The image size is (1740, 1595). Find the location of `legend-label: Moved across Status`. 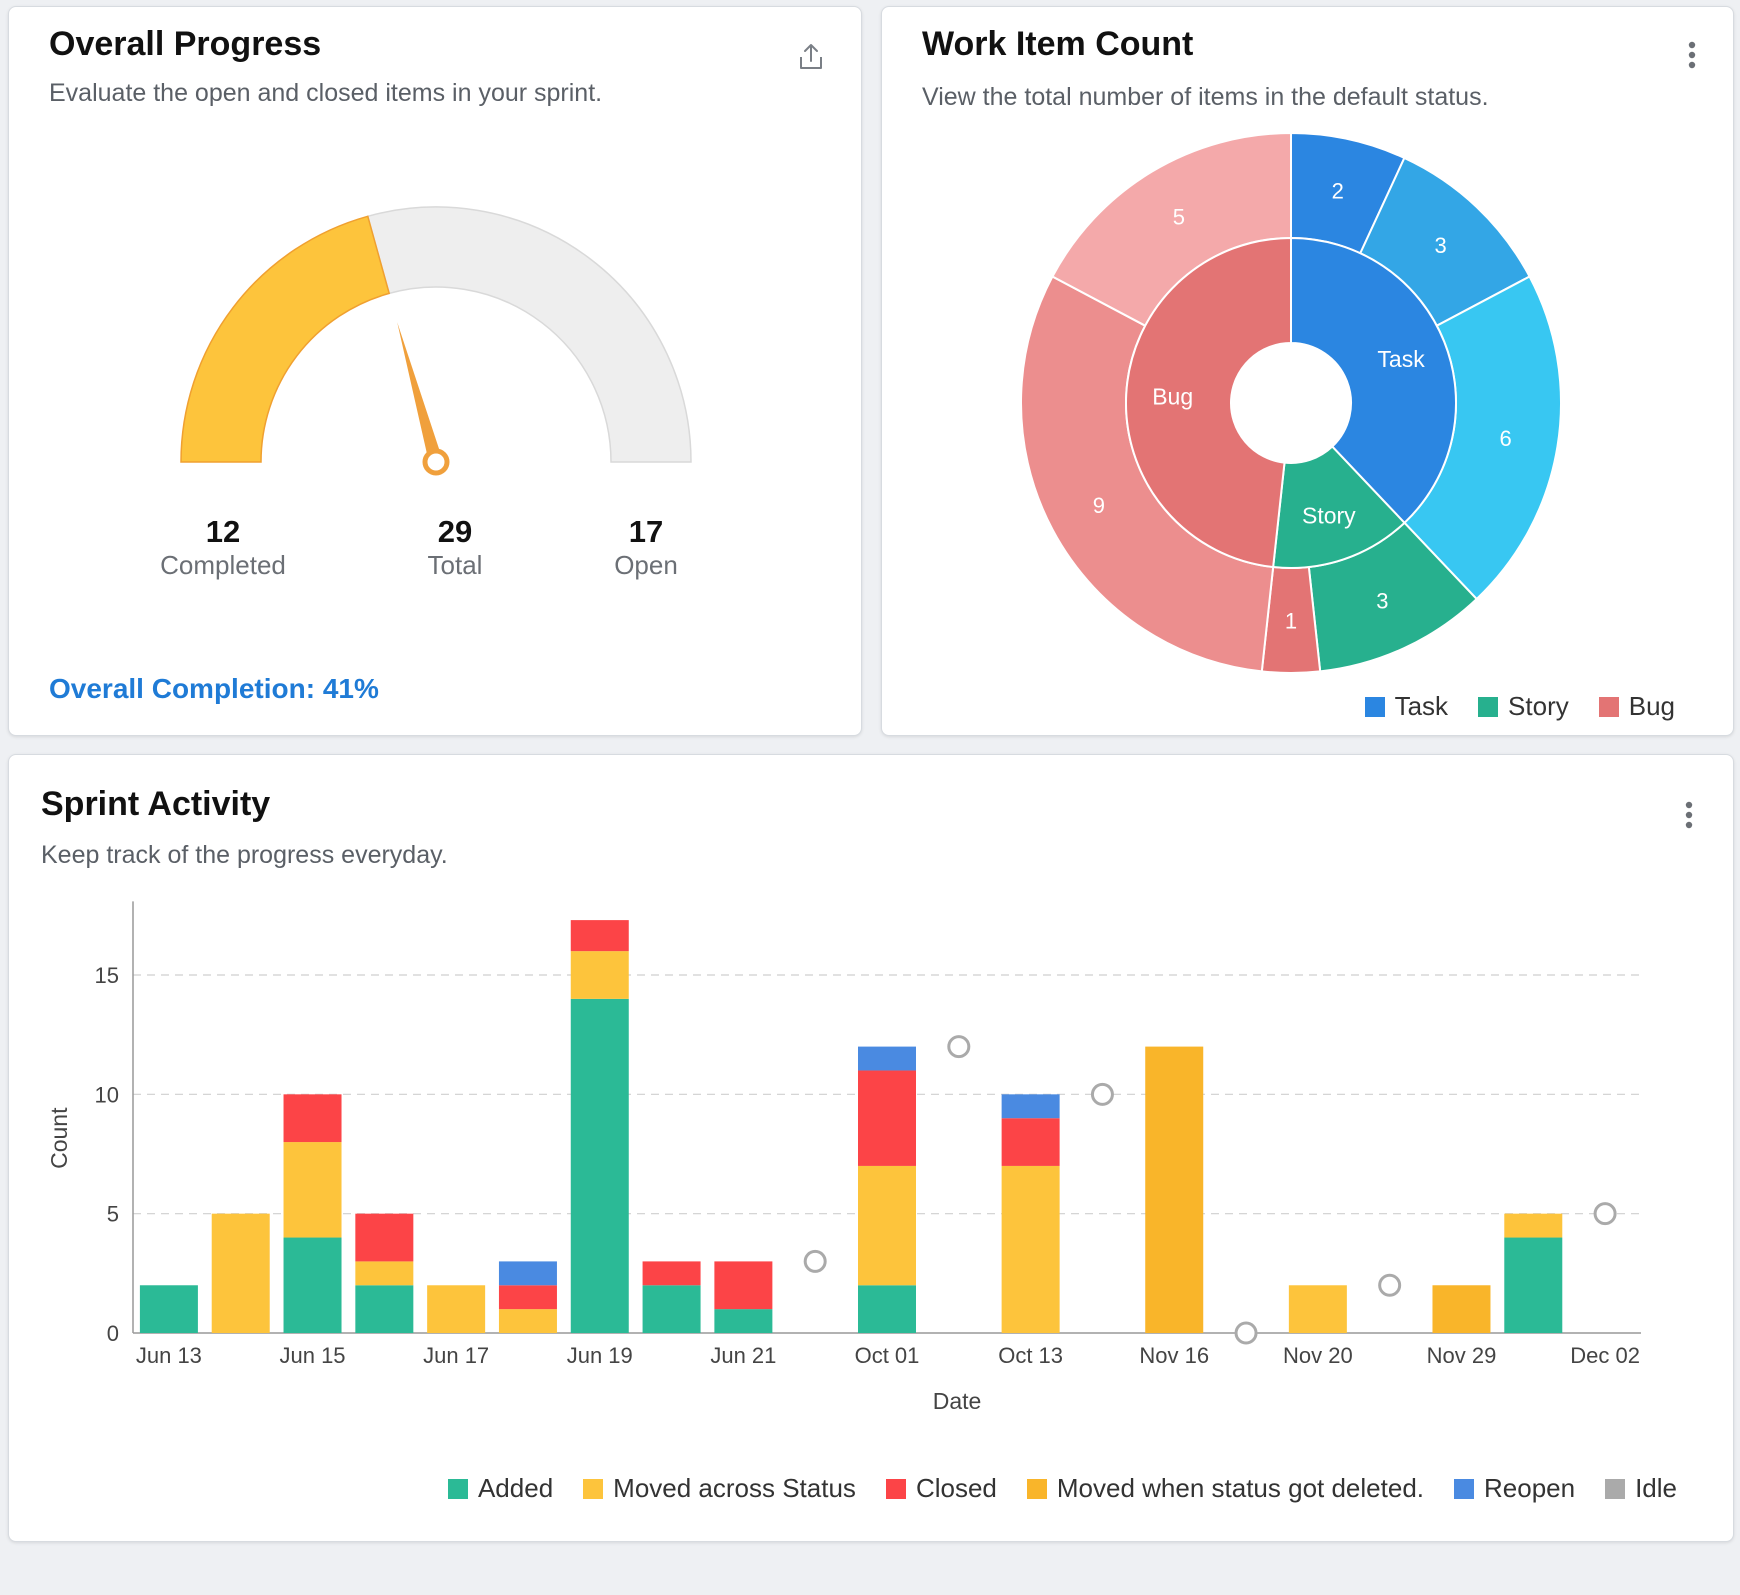

legend-label: Moved across Status is located at coordinates (734, 1488).